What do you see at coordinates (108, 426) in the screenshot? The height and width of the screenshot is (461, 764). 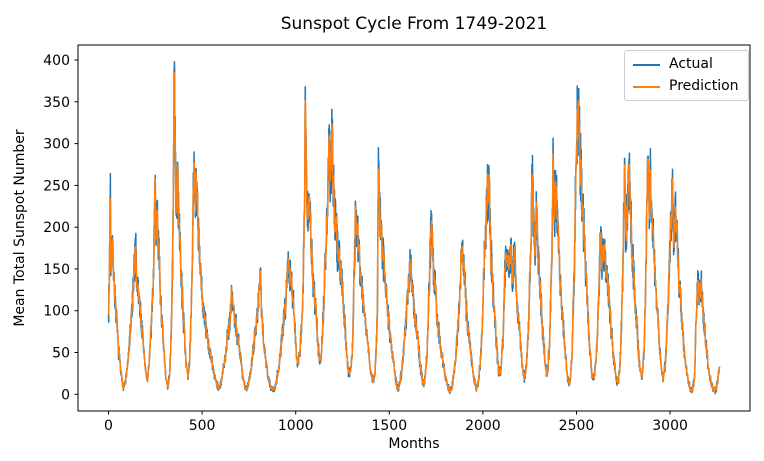 I see `x-axis-tick-label: 0` at bounding box center [108, 426].